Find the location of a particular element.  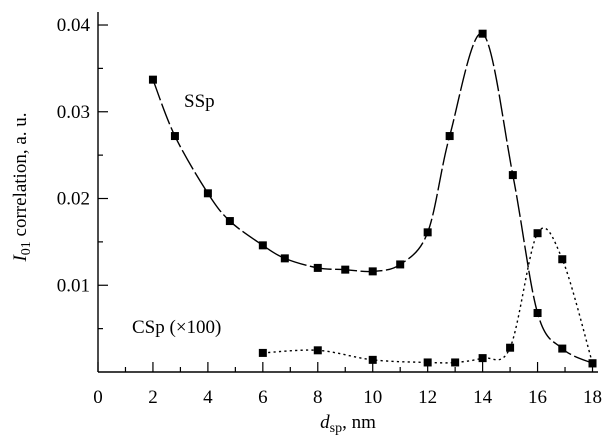

series-label-ssp: SSp is located at coordinates (199, 101).